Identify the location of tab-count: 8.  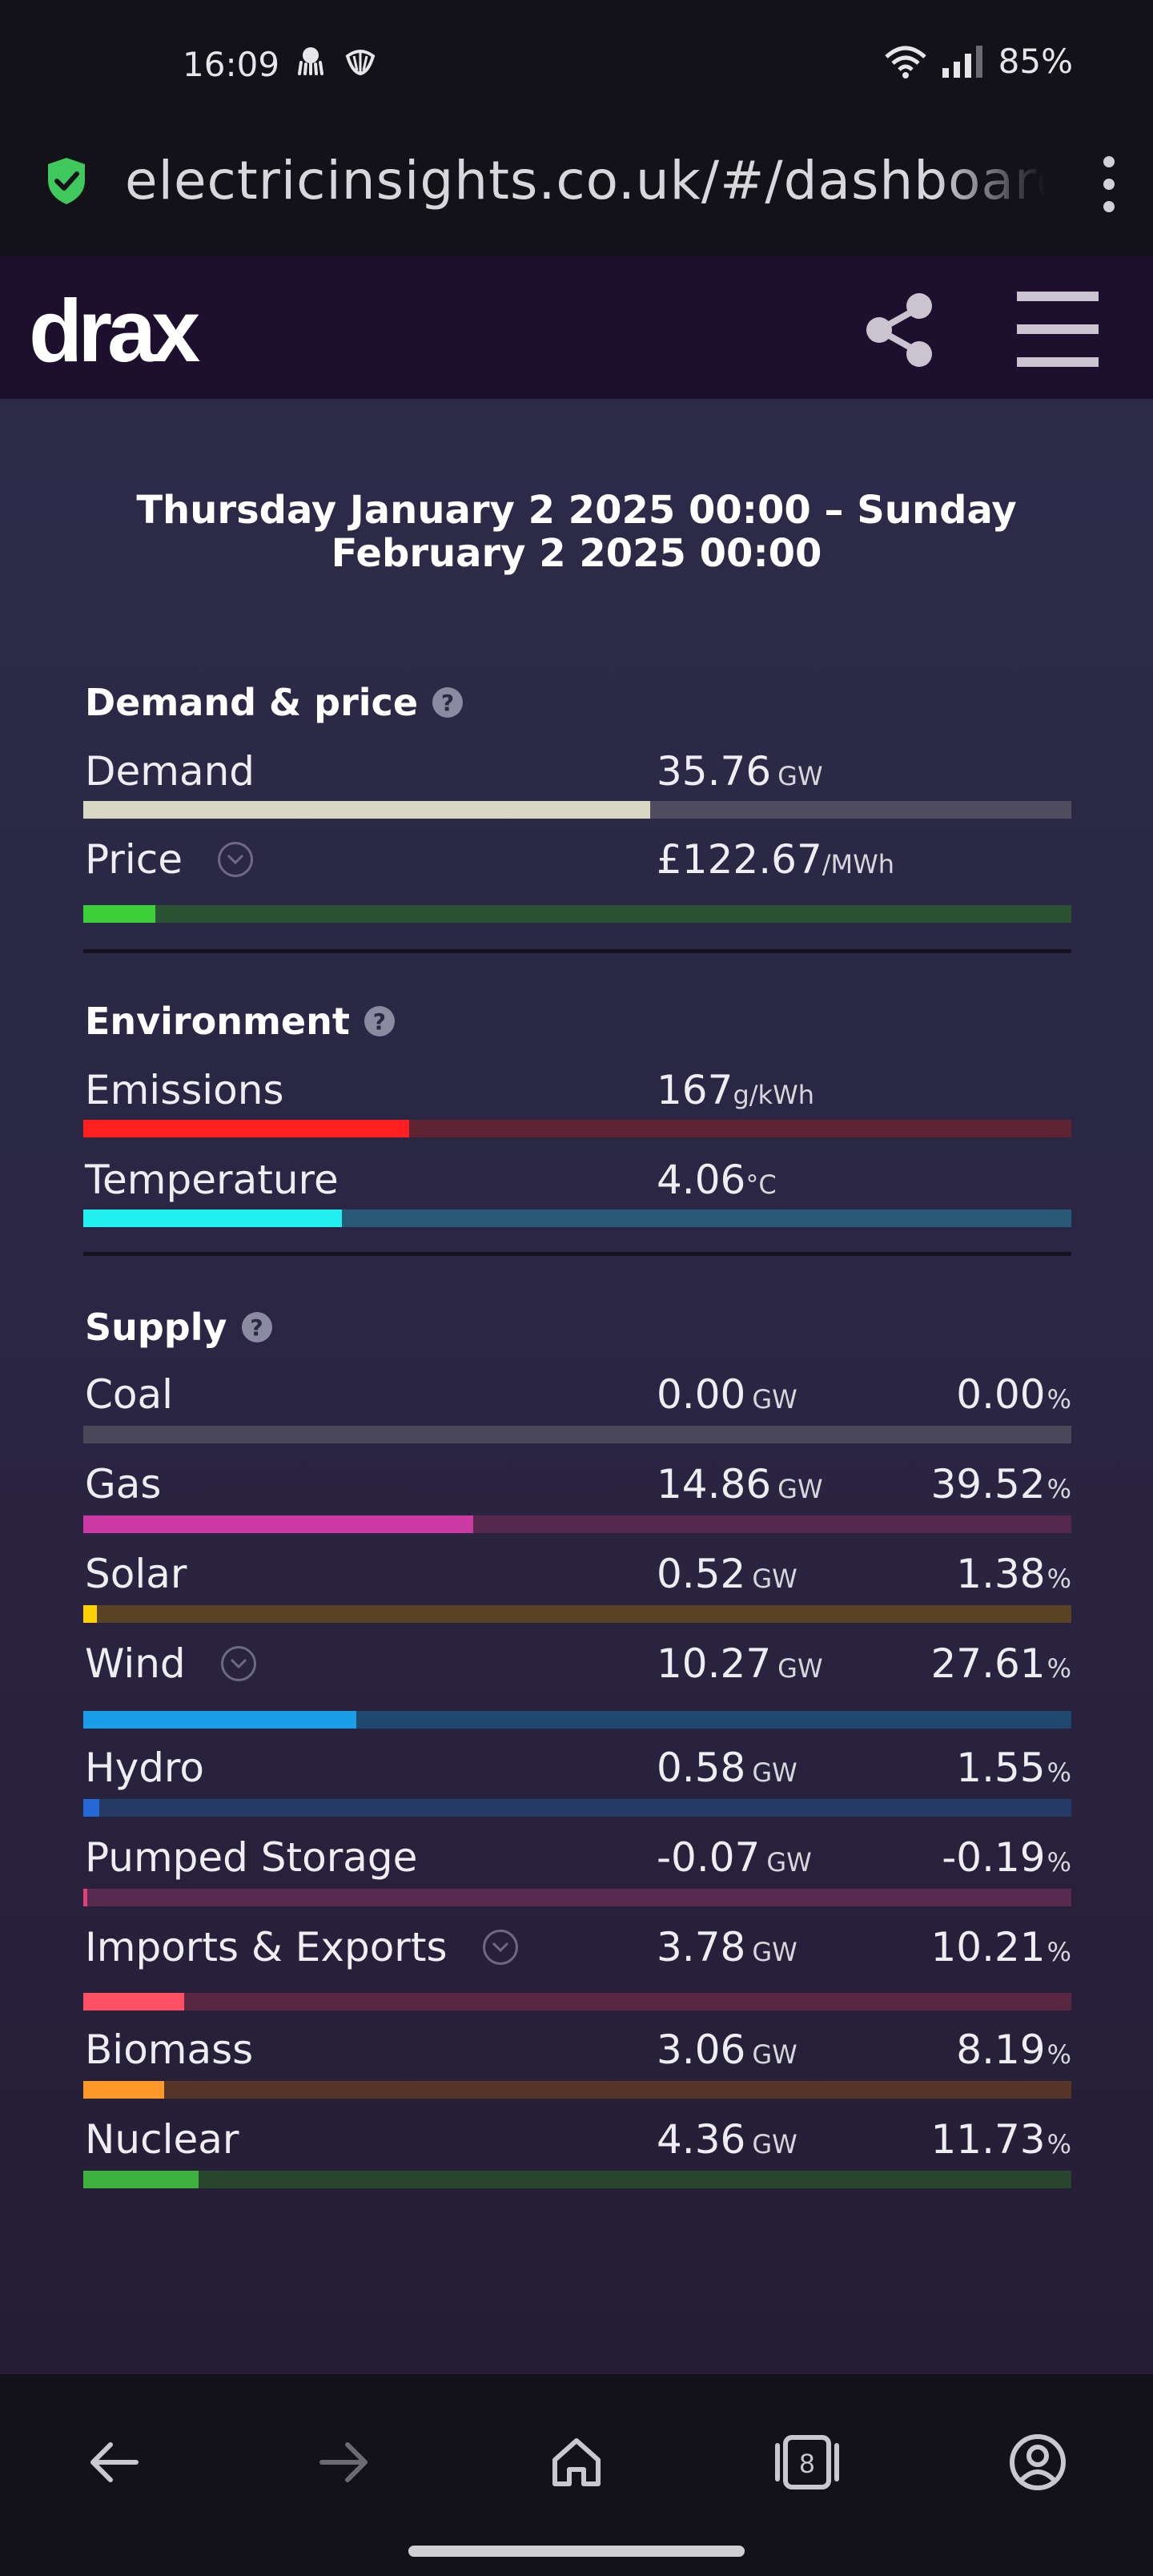
(808, 2464).